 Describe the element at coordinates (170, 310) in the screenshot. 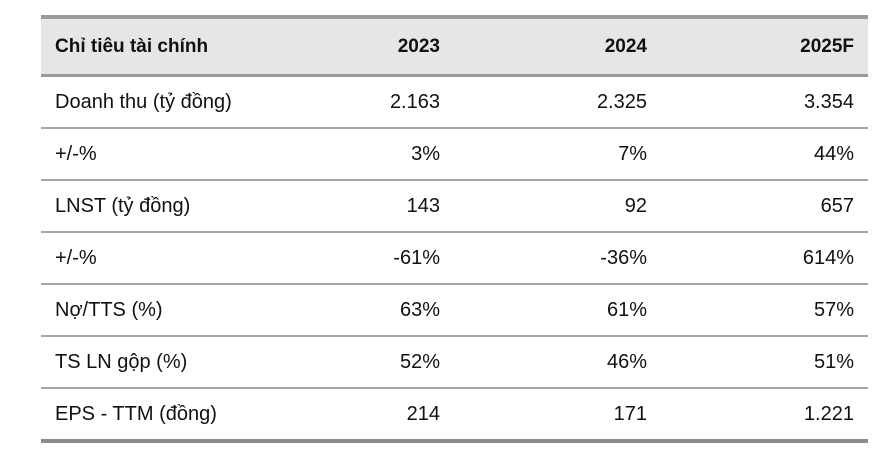

I see `row-label: Nợ/TTS (%)` at that location.